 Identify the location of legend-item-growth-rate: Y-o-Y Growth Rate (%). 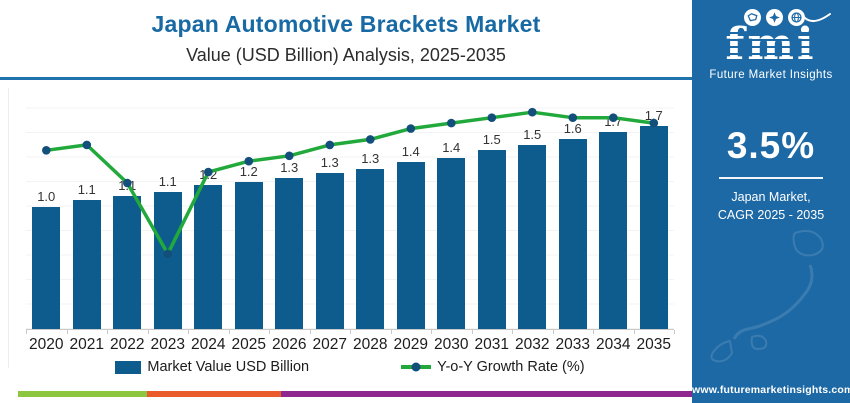
(493, 367).